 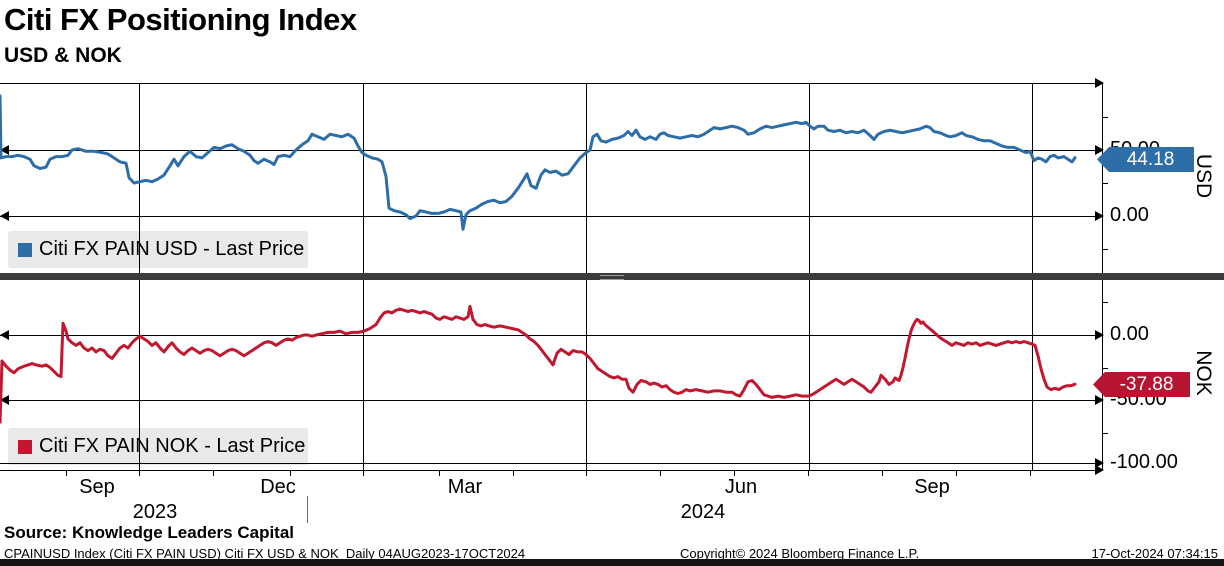 What do you see at coordinates (741, 487) in the screenshot?
I see `x-month-label: Jun` at bounding box center [741, 487].